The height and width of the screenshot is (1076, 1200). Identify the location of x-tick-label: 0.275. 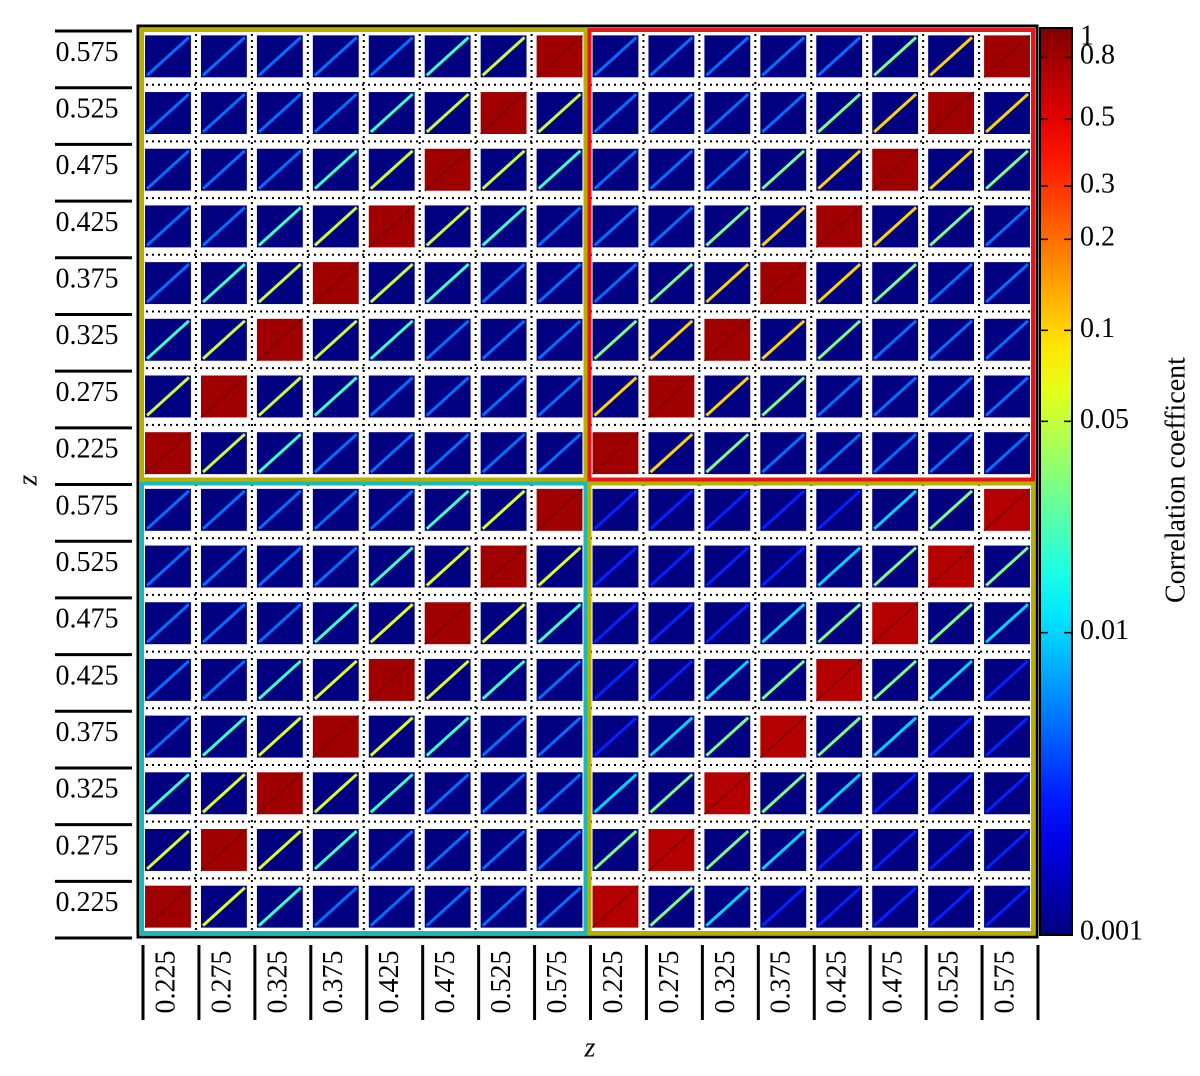
(221, 982).